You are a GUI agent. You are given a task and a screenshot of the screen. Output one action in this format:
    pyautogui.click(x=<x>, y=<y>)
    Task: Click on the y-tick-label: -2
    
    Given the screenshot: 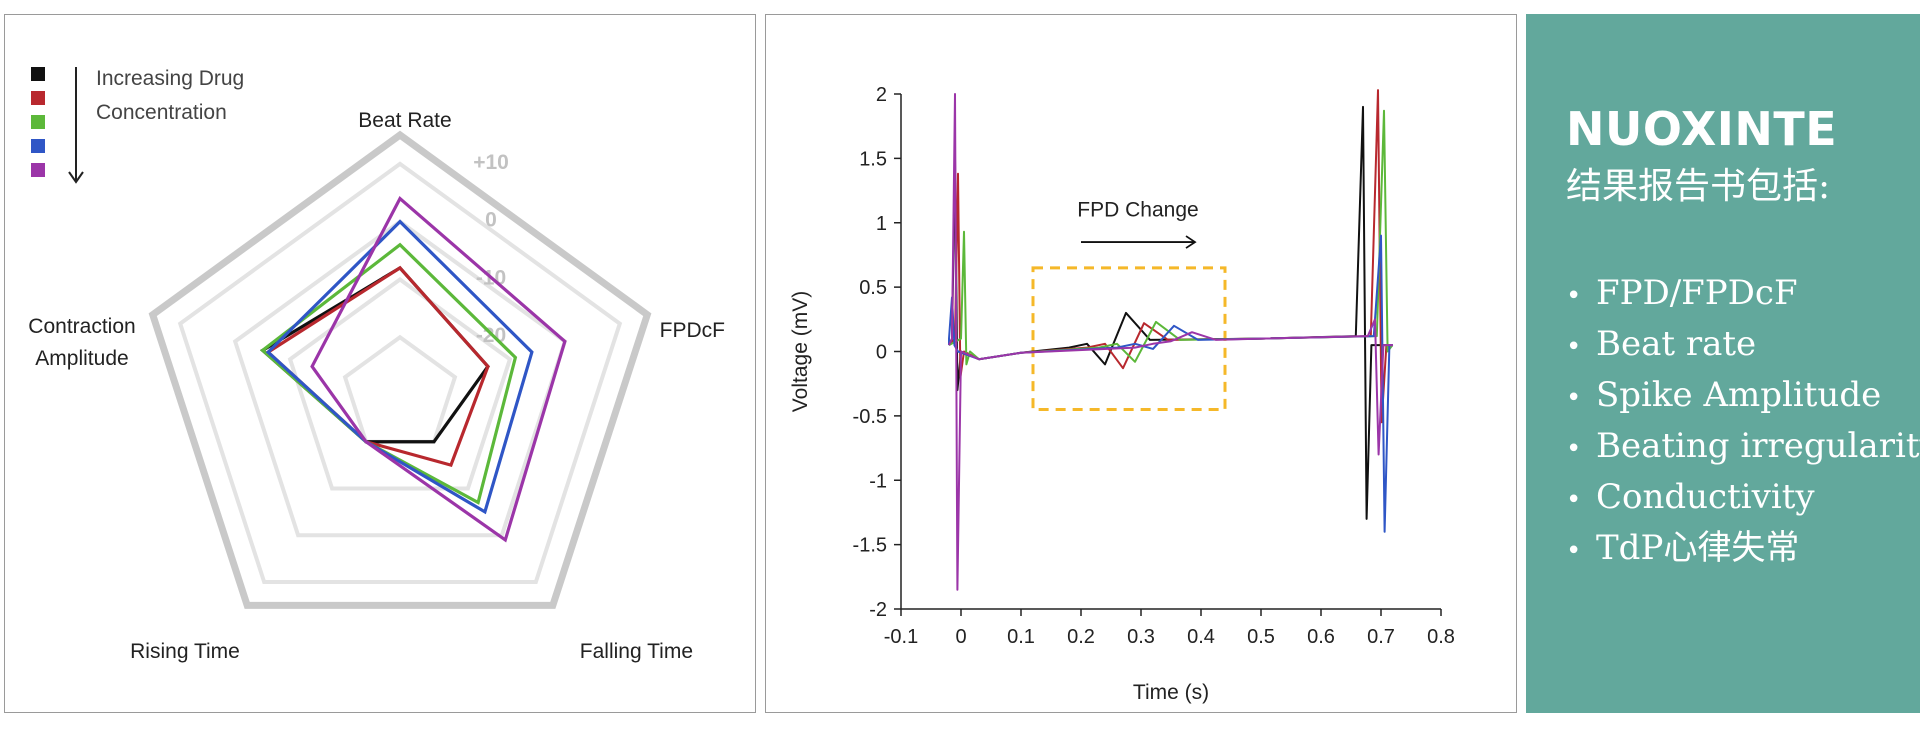 What is the action you would take?
    pyautogui.click(x=878, y=610)
    